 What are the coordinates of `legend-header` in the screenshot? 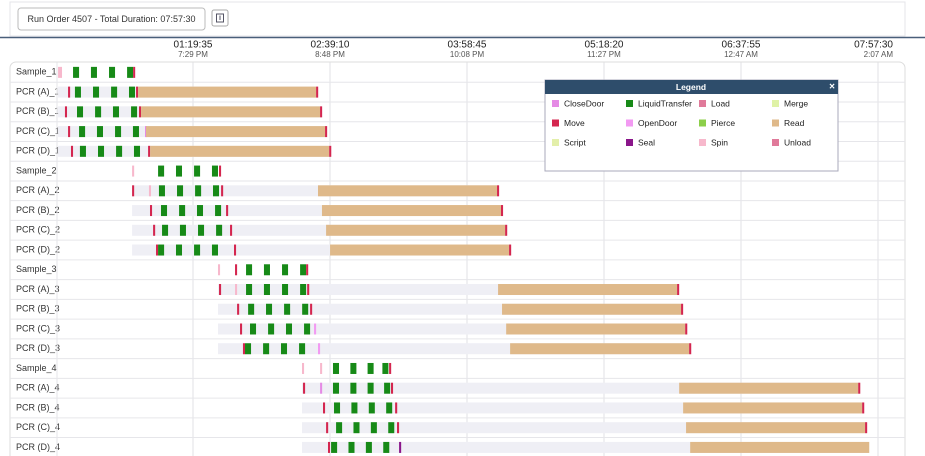 It's located at (691, 87).